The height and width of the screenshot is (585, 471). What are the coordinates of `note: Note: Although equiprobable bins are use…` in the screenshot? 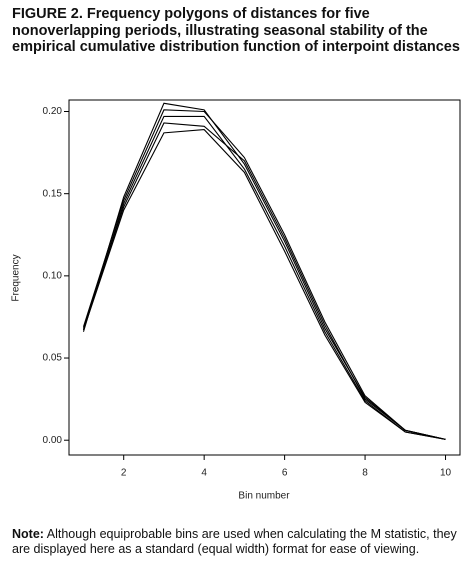 It's located at (238, 542).